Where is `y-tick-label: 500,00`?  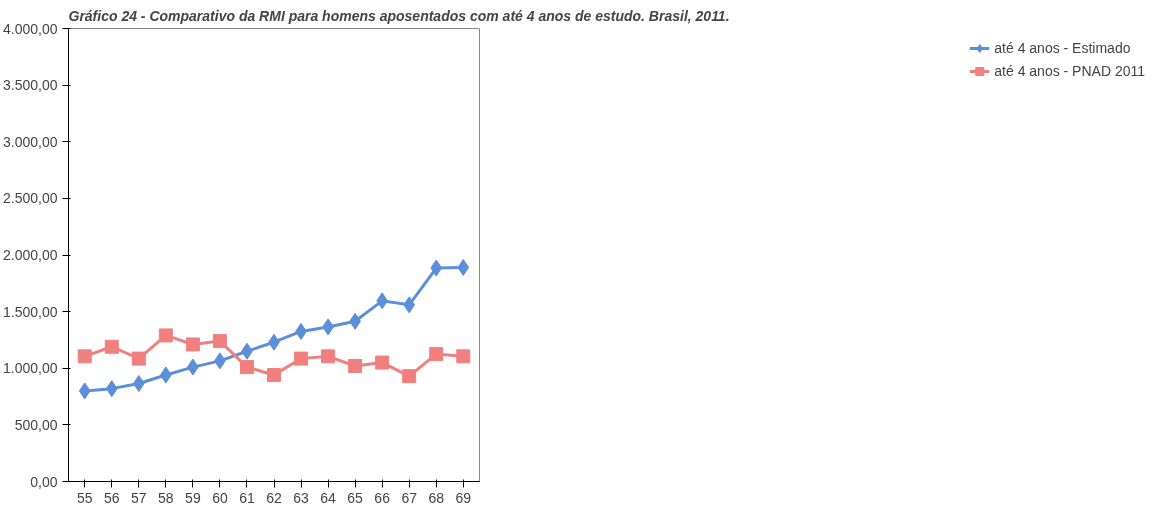 y-tick-label: 500,00 is located at coordinates (36, 424).